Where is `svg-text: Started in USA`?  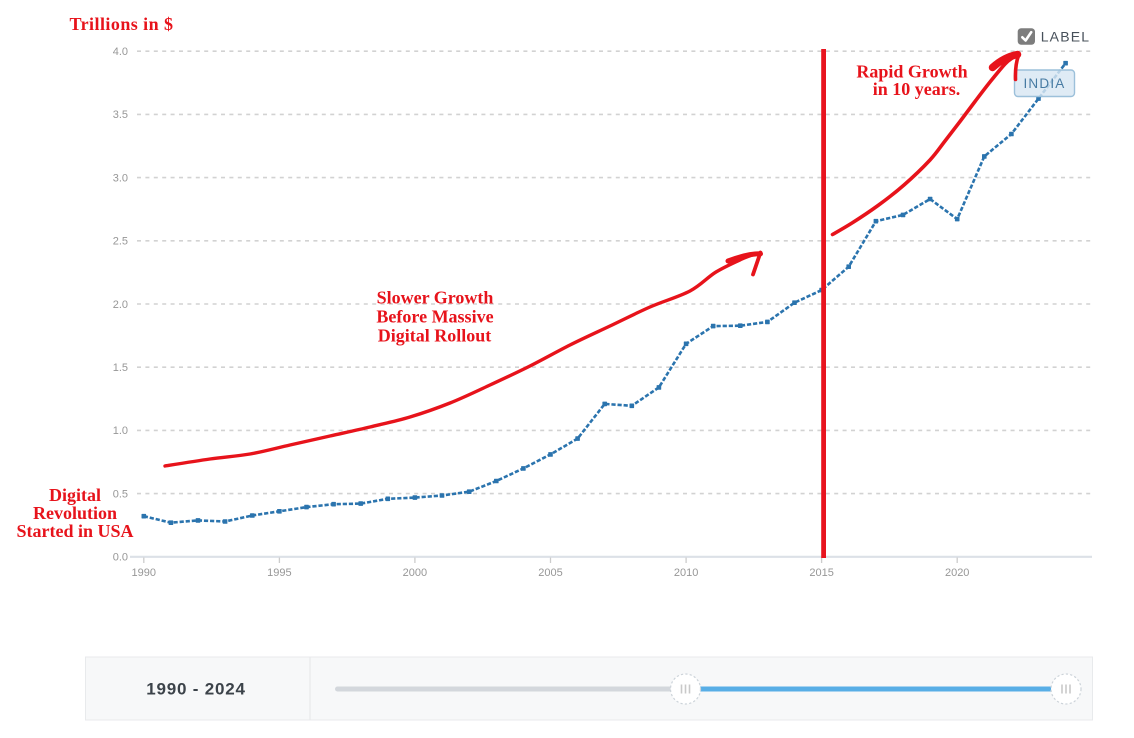
svg-text: Started in USA is located at coordinates (74, 531).